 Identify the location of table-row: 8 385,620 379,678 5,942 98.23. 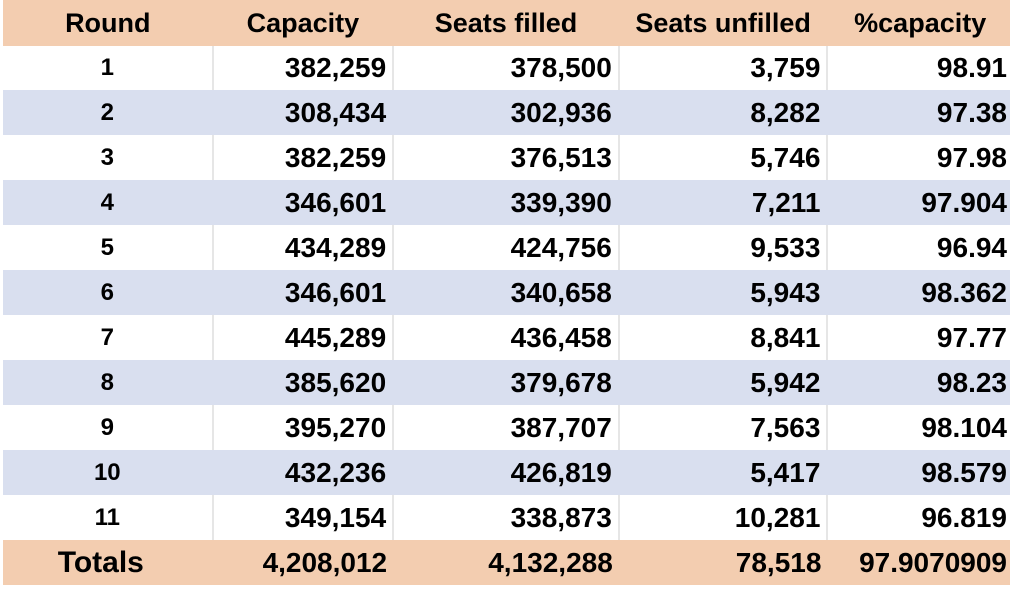
(506, 382).